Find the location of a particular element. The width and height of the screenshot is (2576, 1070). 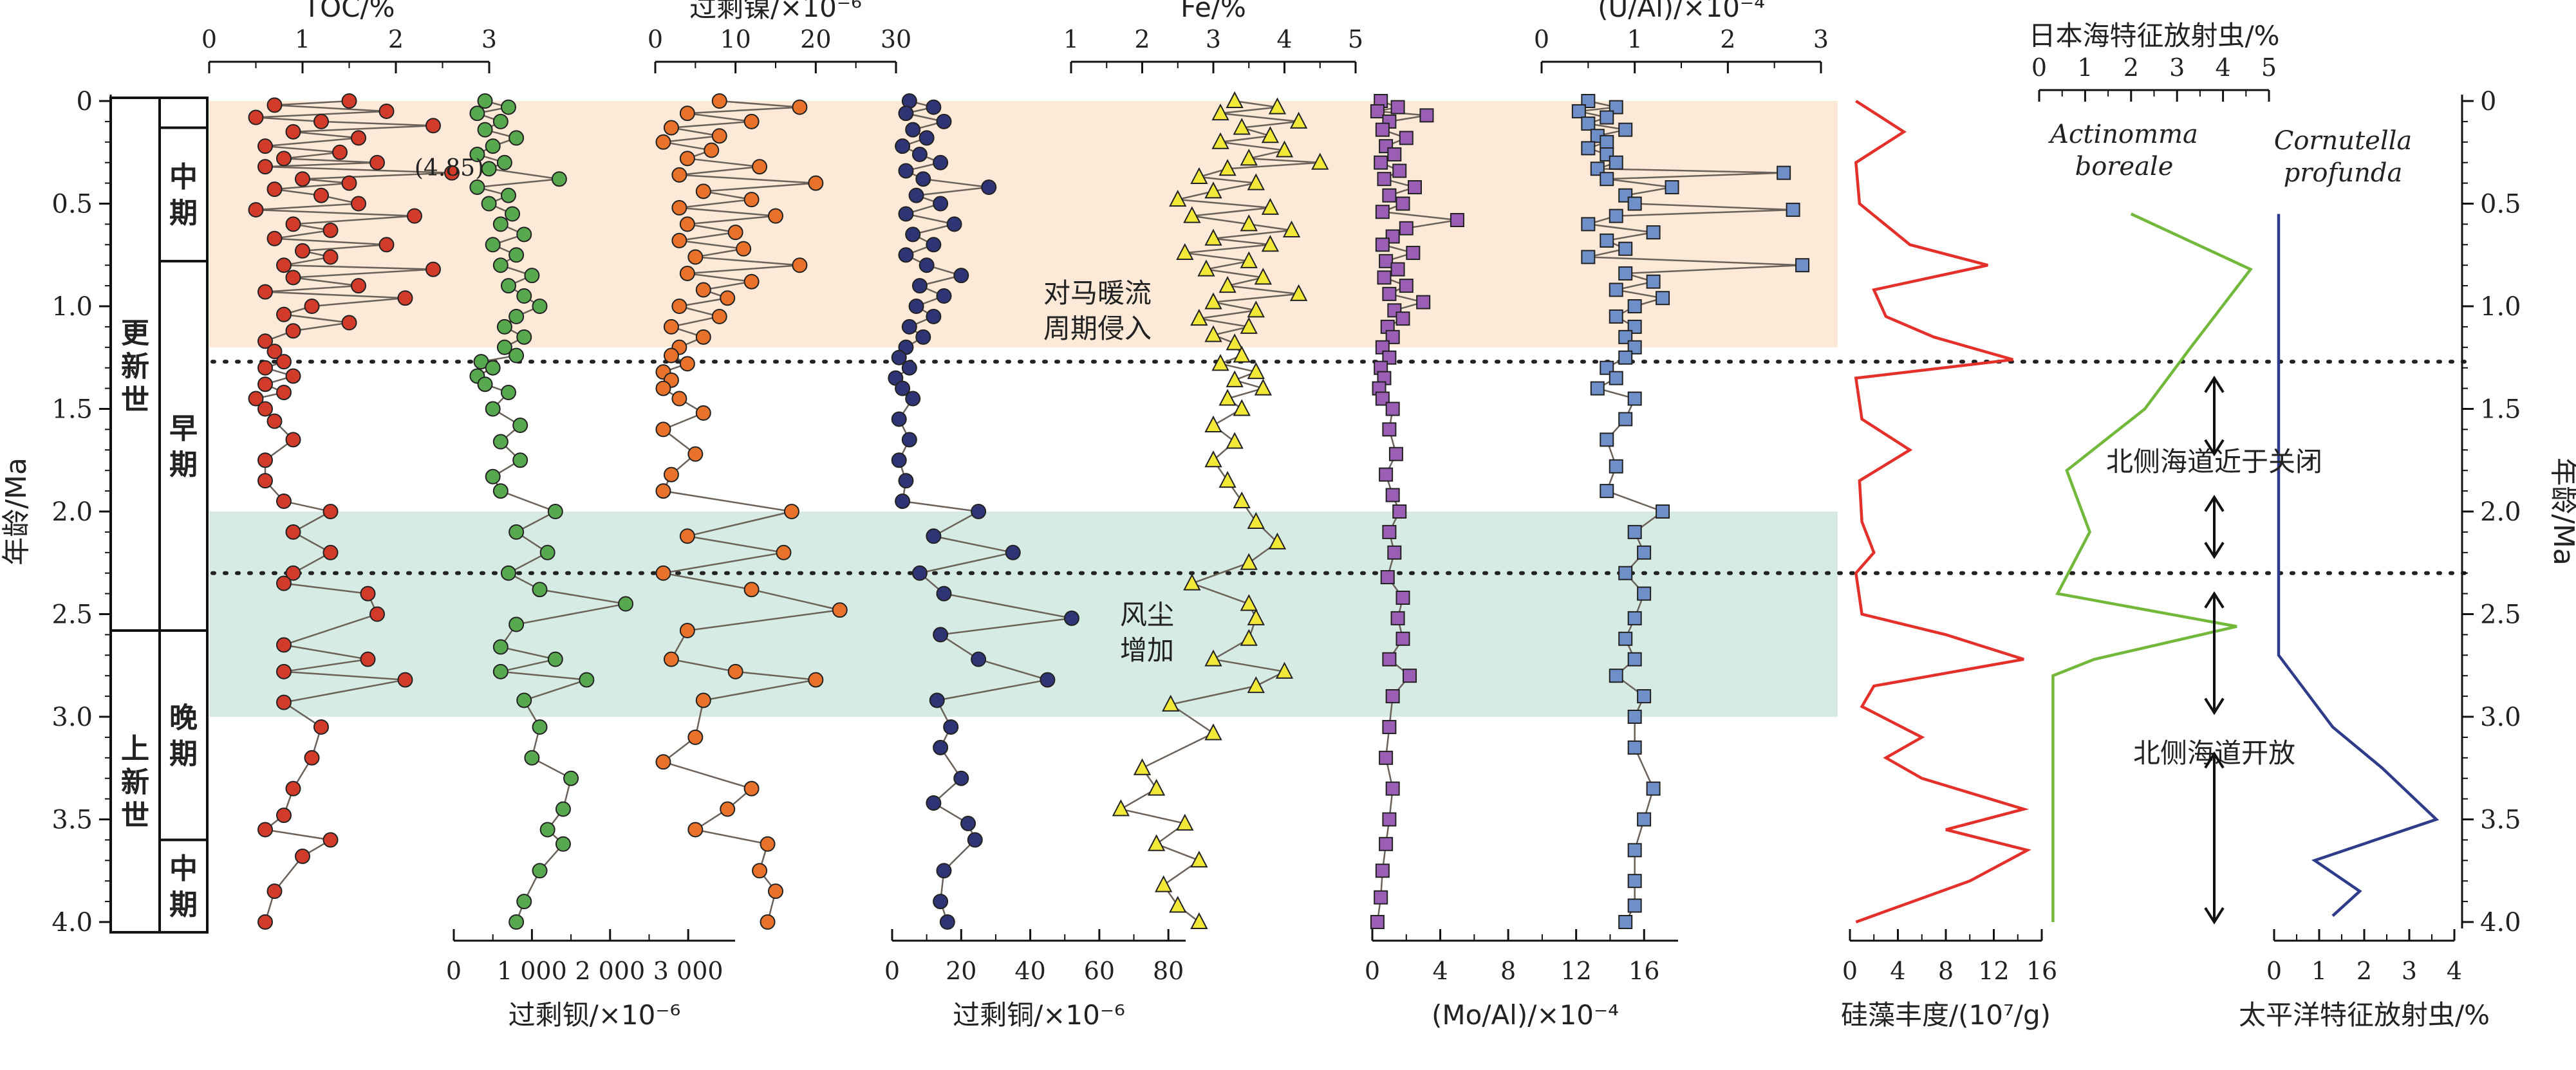

actinomma-tick-label: 4 is located at coordinates (2223, 67).